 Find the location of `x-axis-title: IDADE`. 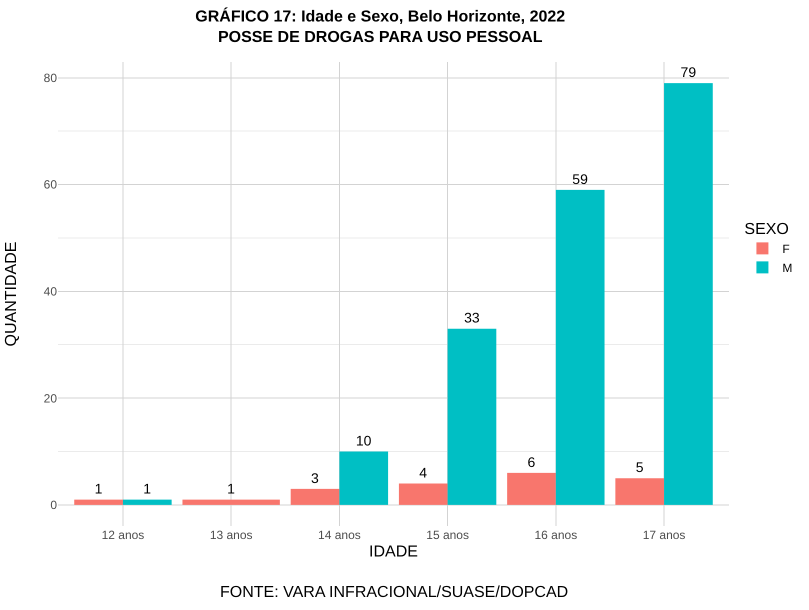

x-axis-title: IDADE is located at coordinates (393, 552).